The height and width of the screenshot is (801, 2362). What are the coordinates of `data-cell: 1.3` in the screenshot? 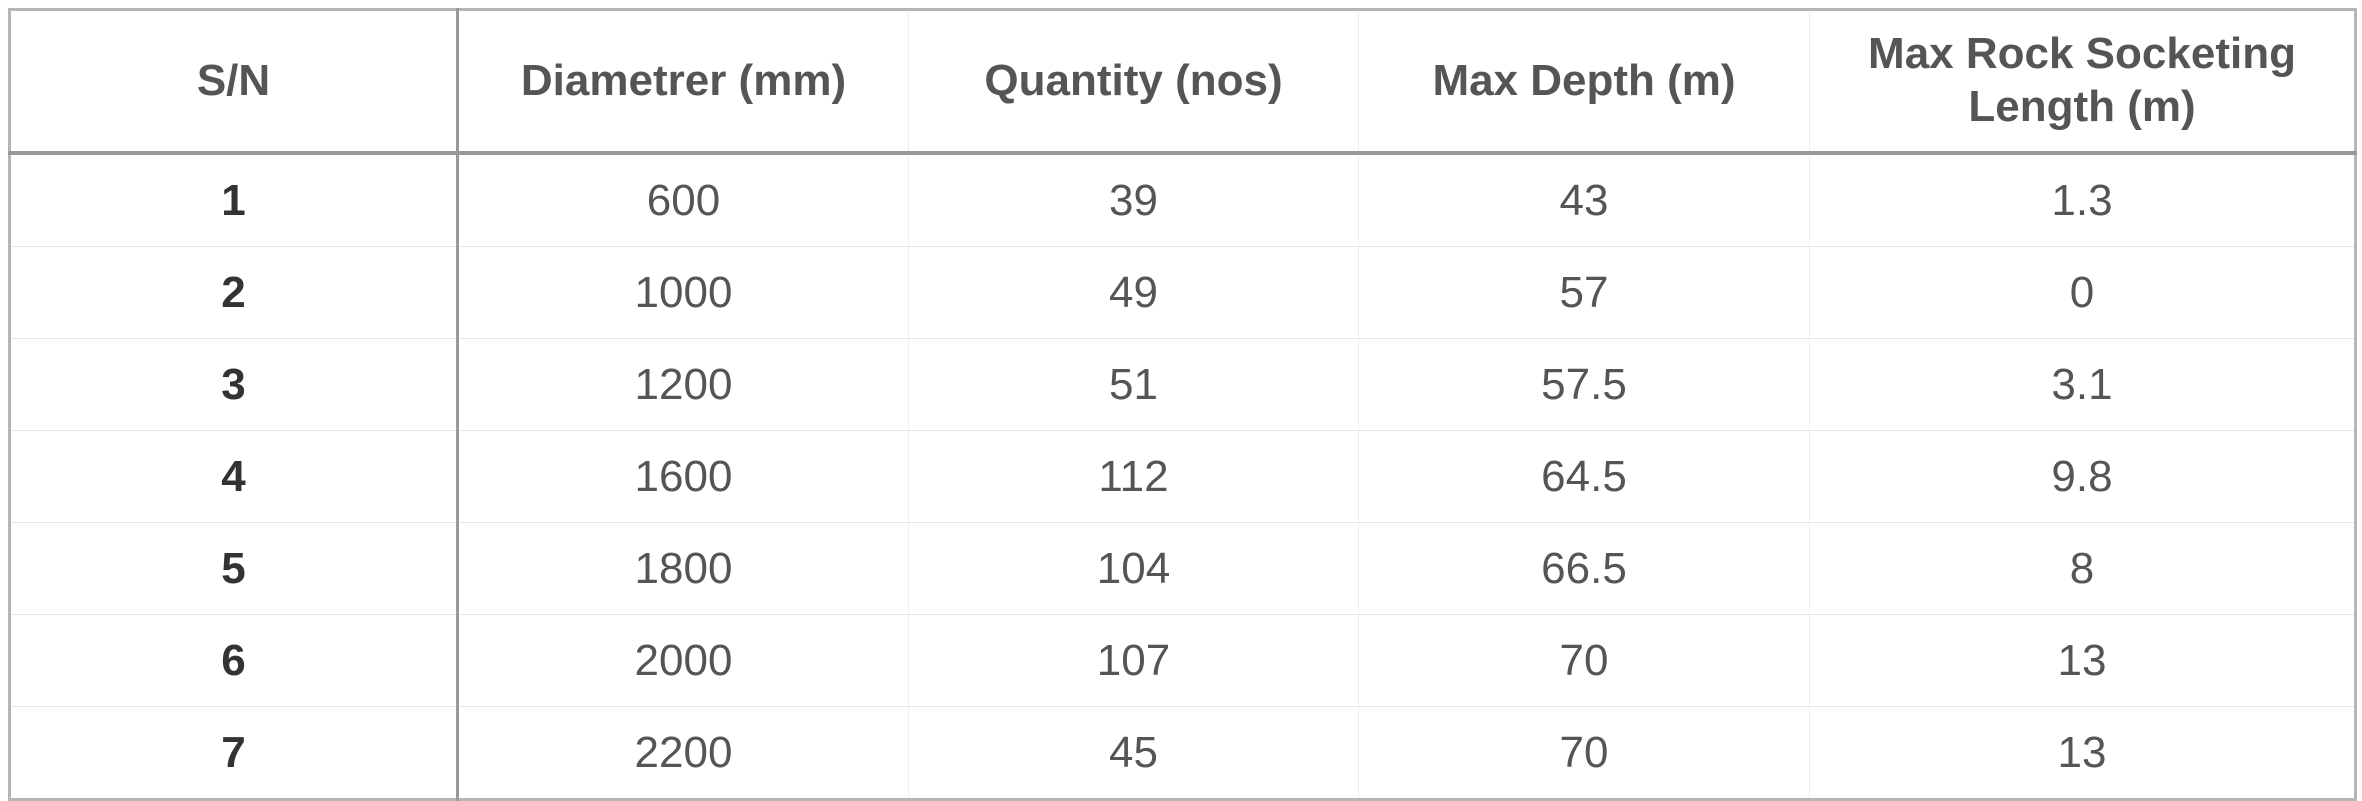 It's located at (2082, 199).